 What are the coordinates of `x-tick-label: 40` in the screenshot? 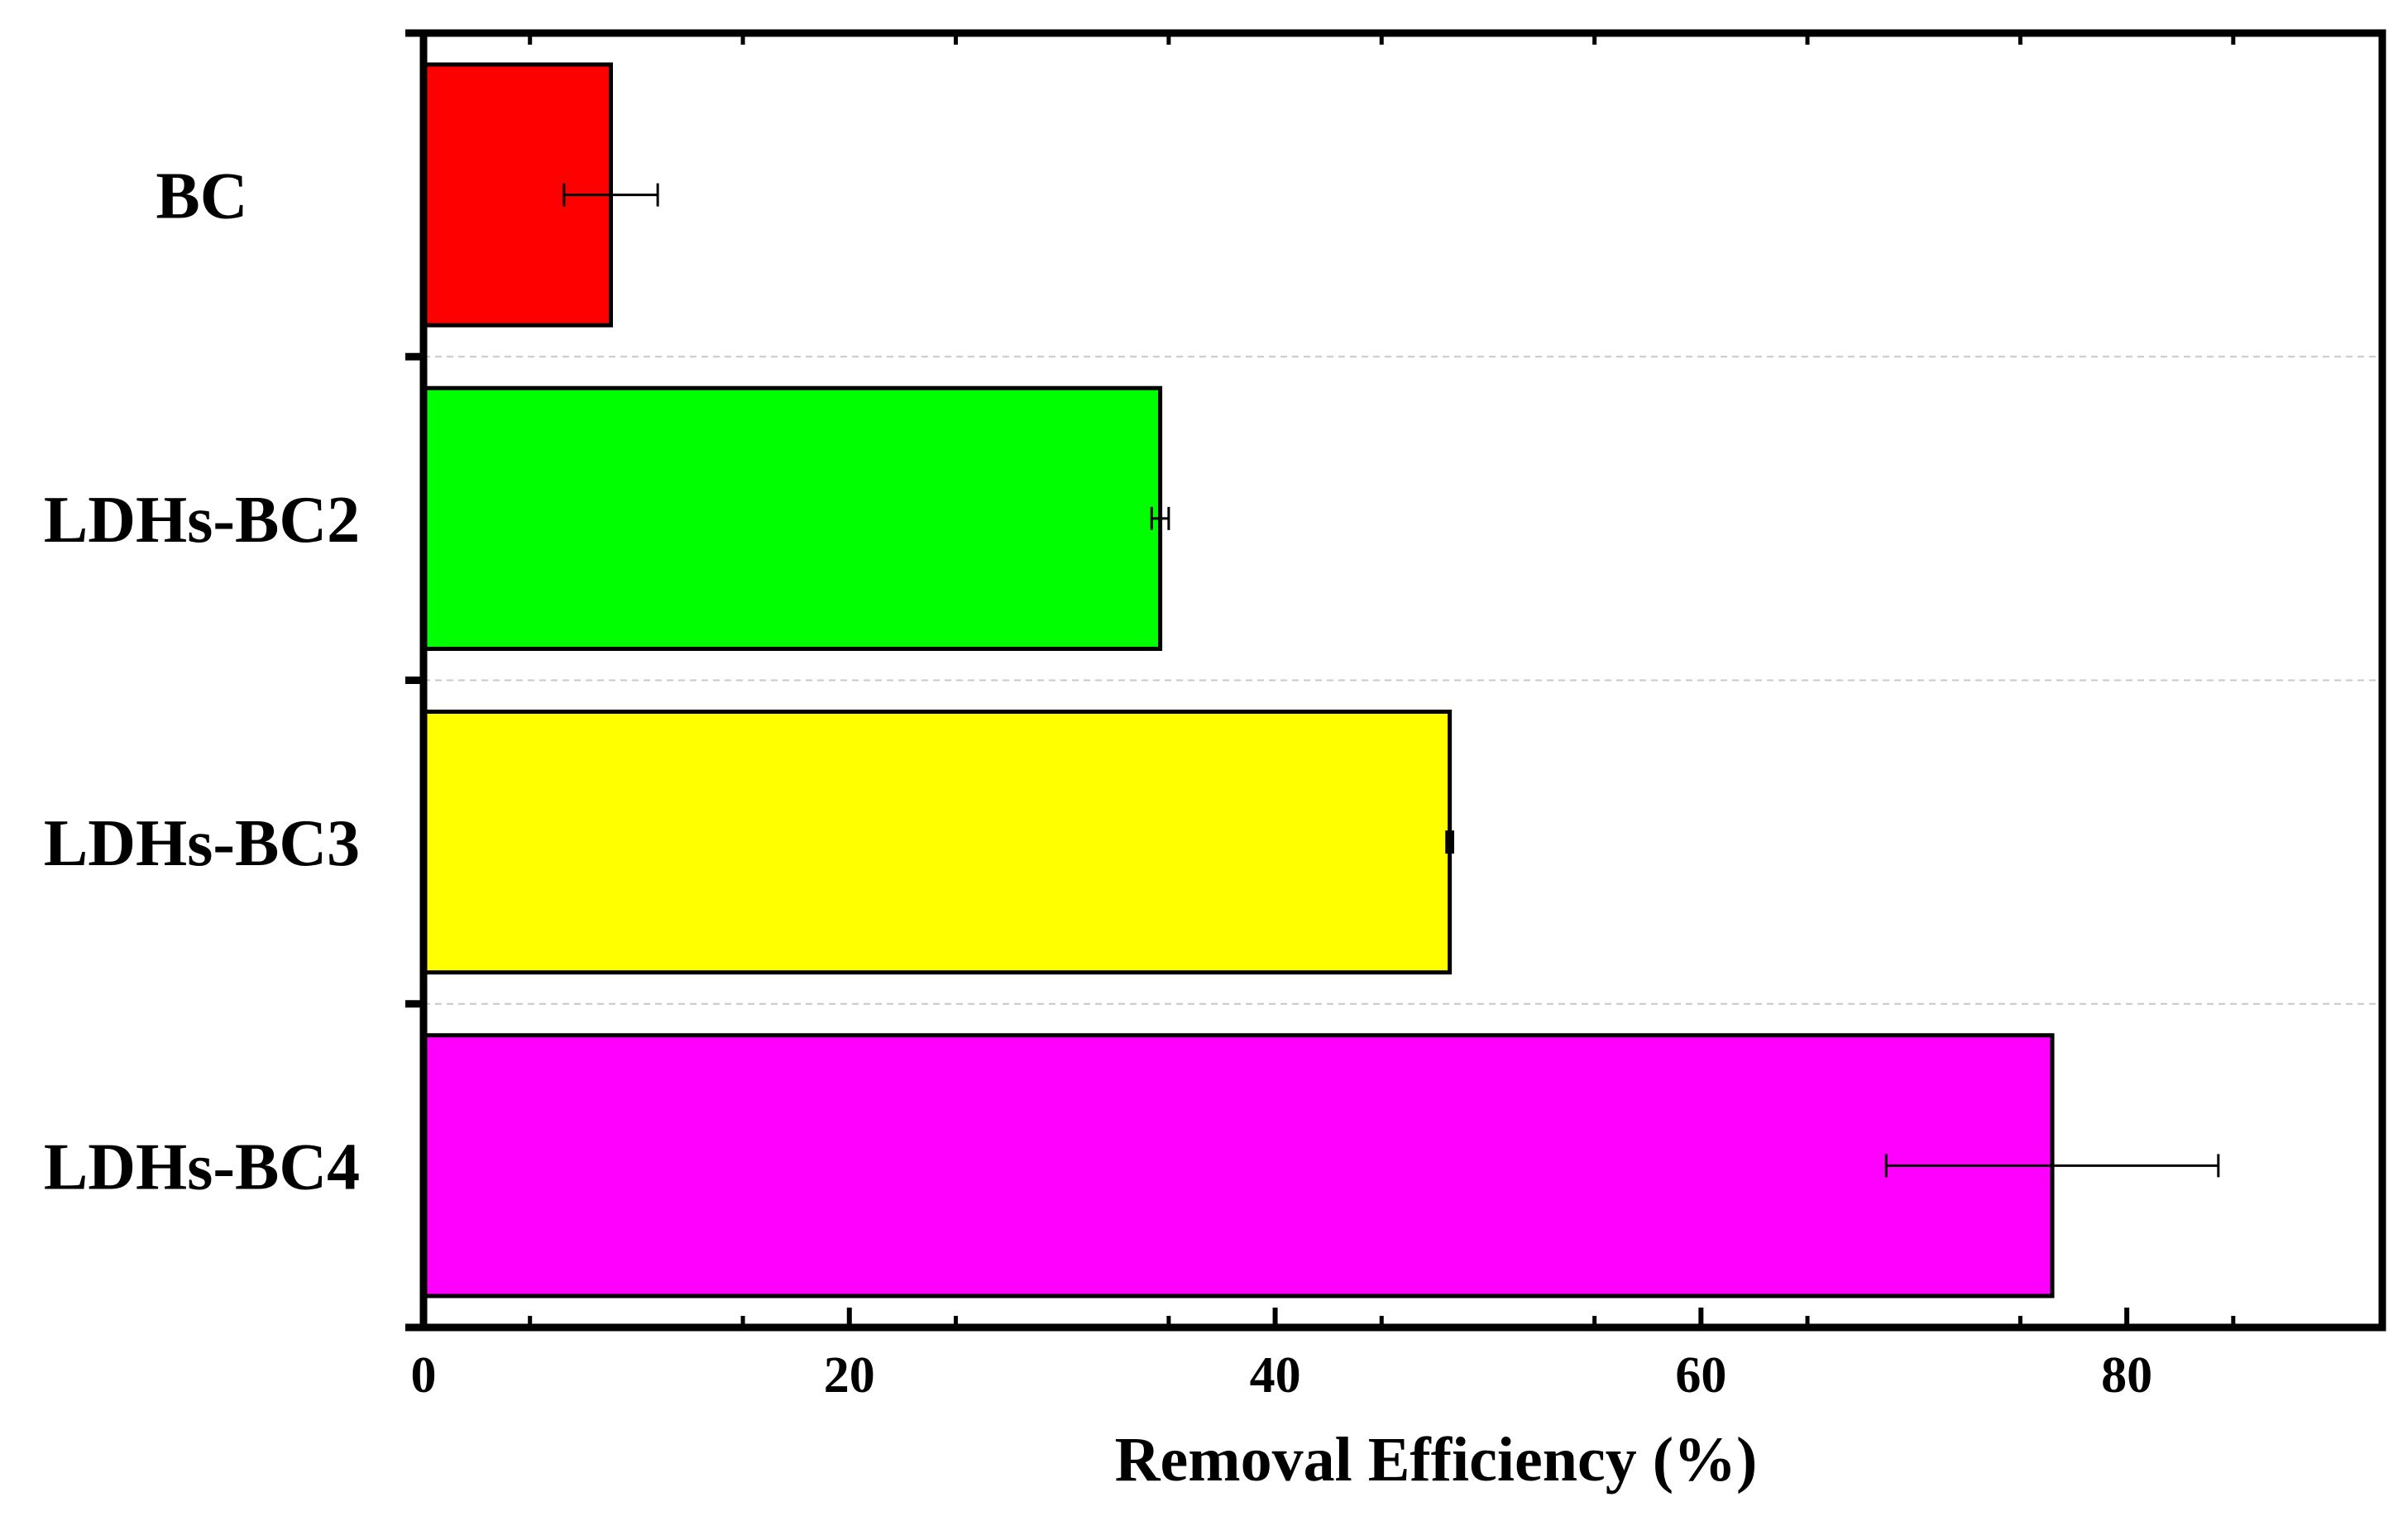 It's located at (1275, 1375).